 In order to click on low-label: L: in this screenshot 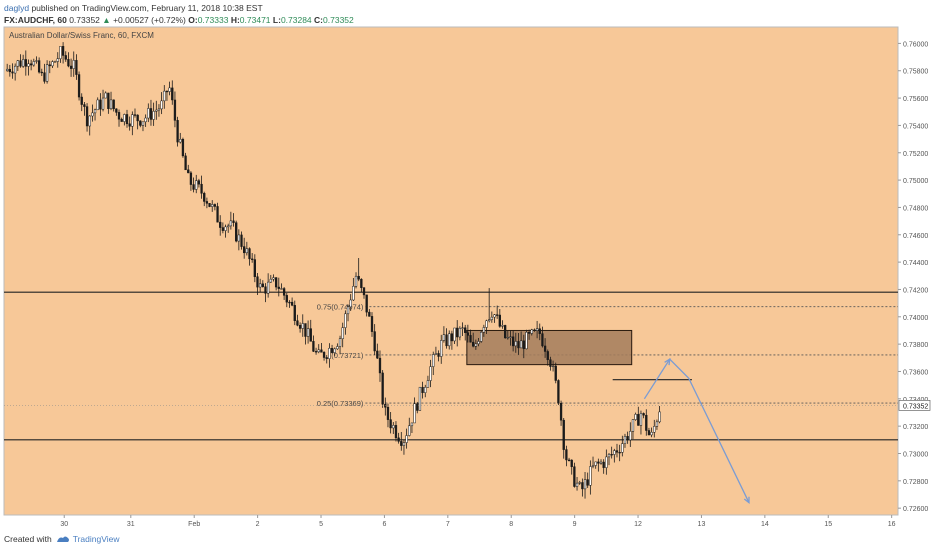, I will do `click(276, 20)`.